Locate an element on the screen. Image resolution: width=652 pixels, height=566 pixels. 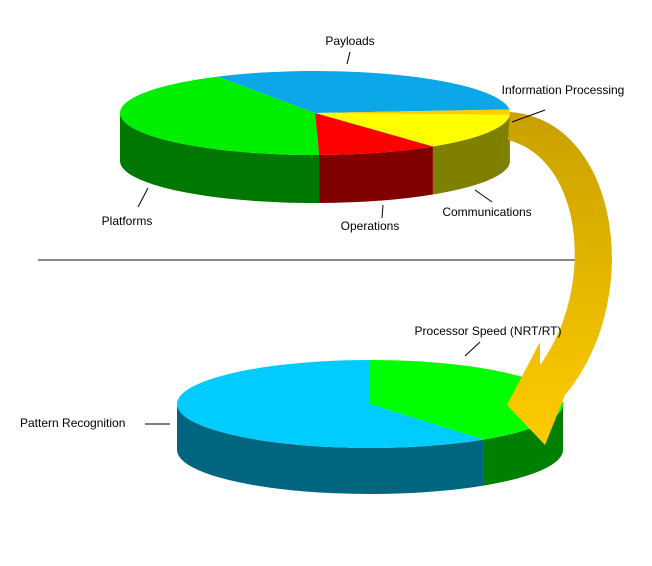
slice-label: Communications is located at coordinates (486, 212).